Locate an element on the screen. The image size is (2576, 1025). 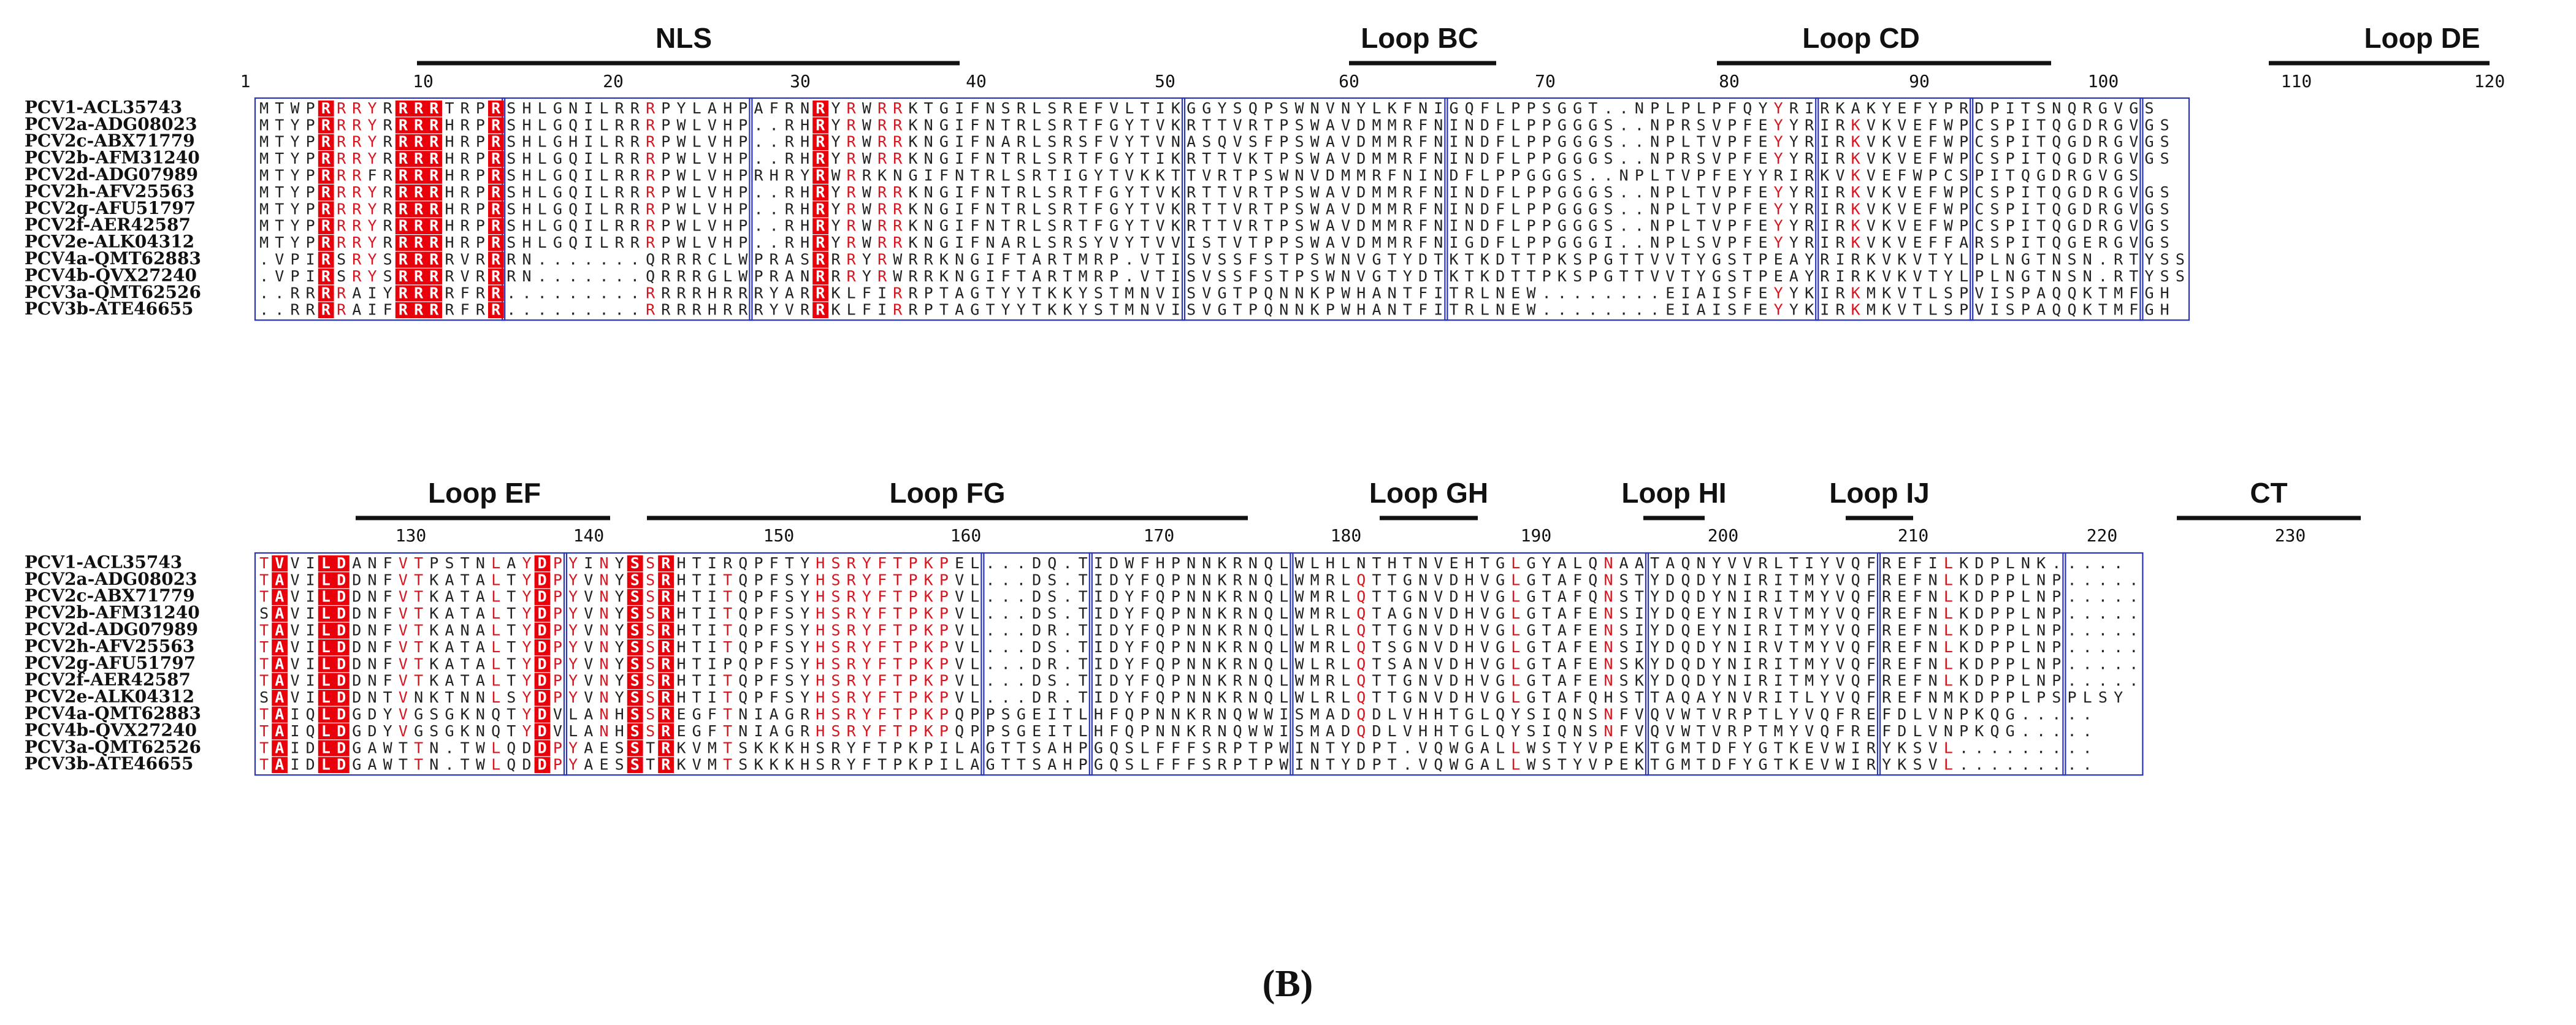
residue: W is located at coordinates (1346, 310).